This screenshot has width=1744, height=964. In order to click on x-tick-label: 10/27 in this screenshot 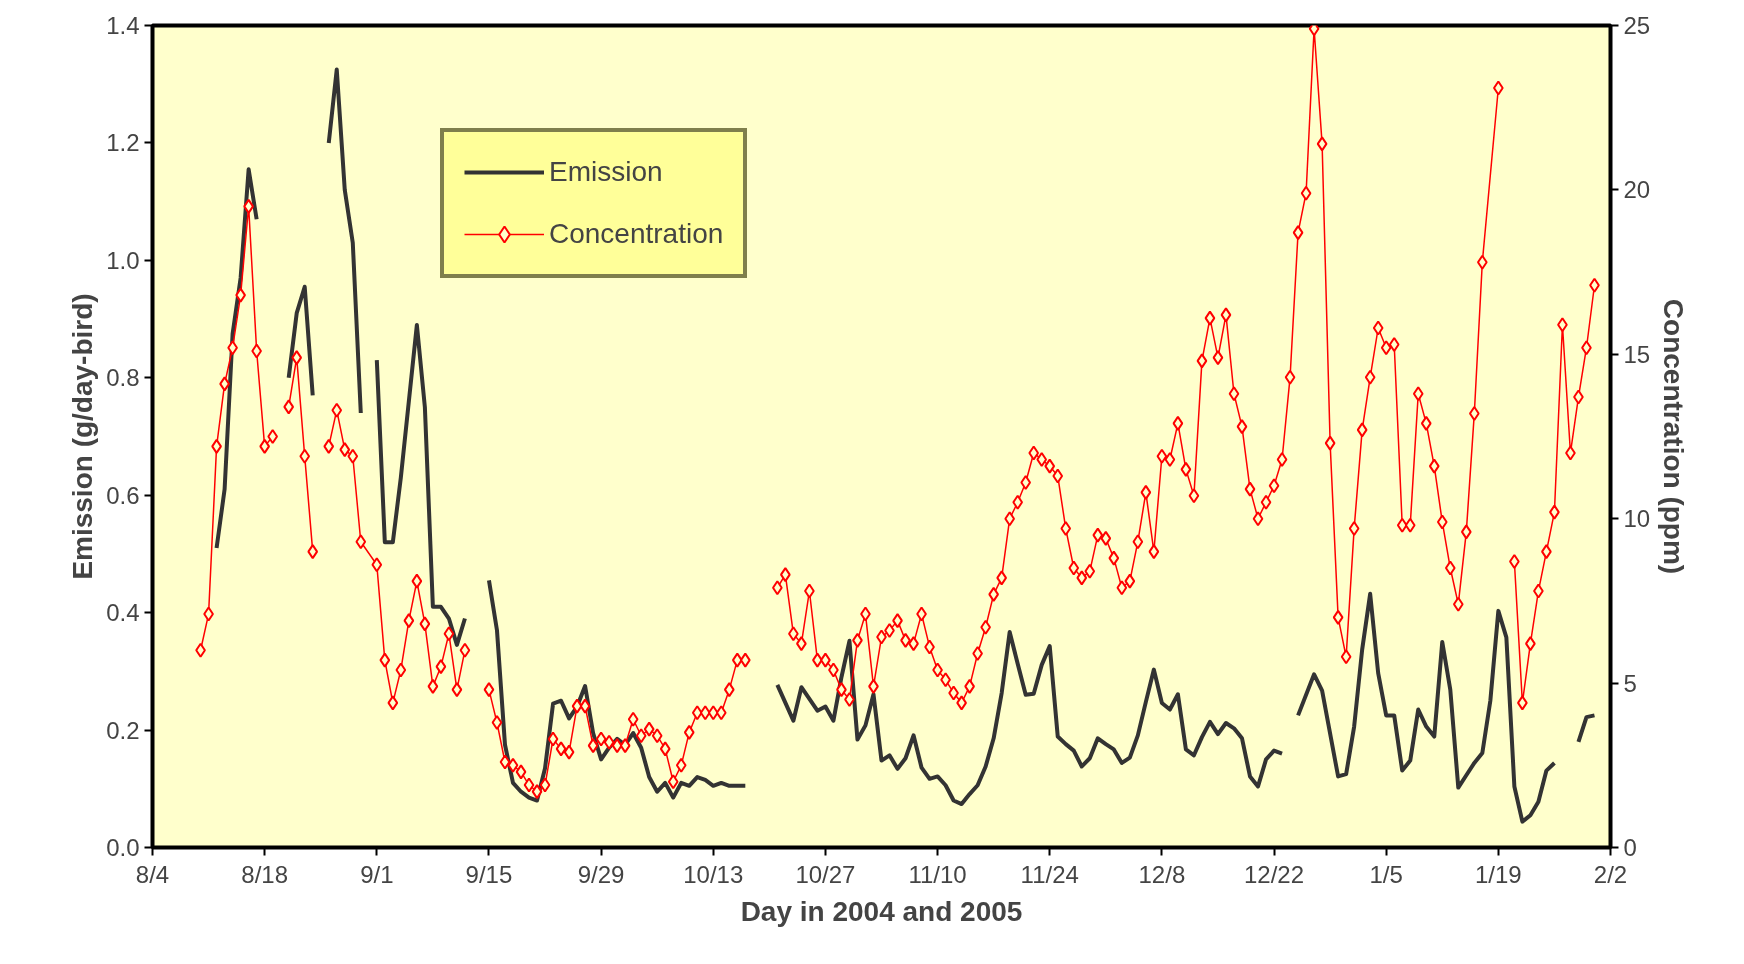, I will do `click(825, 874)`.